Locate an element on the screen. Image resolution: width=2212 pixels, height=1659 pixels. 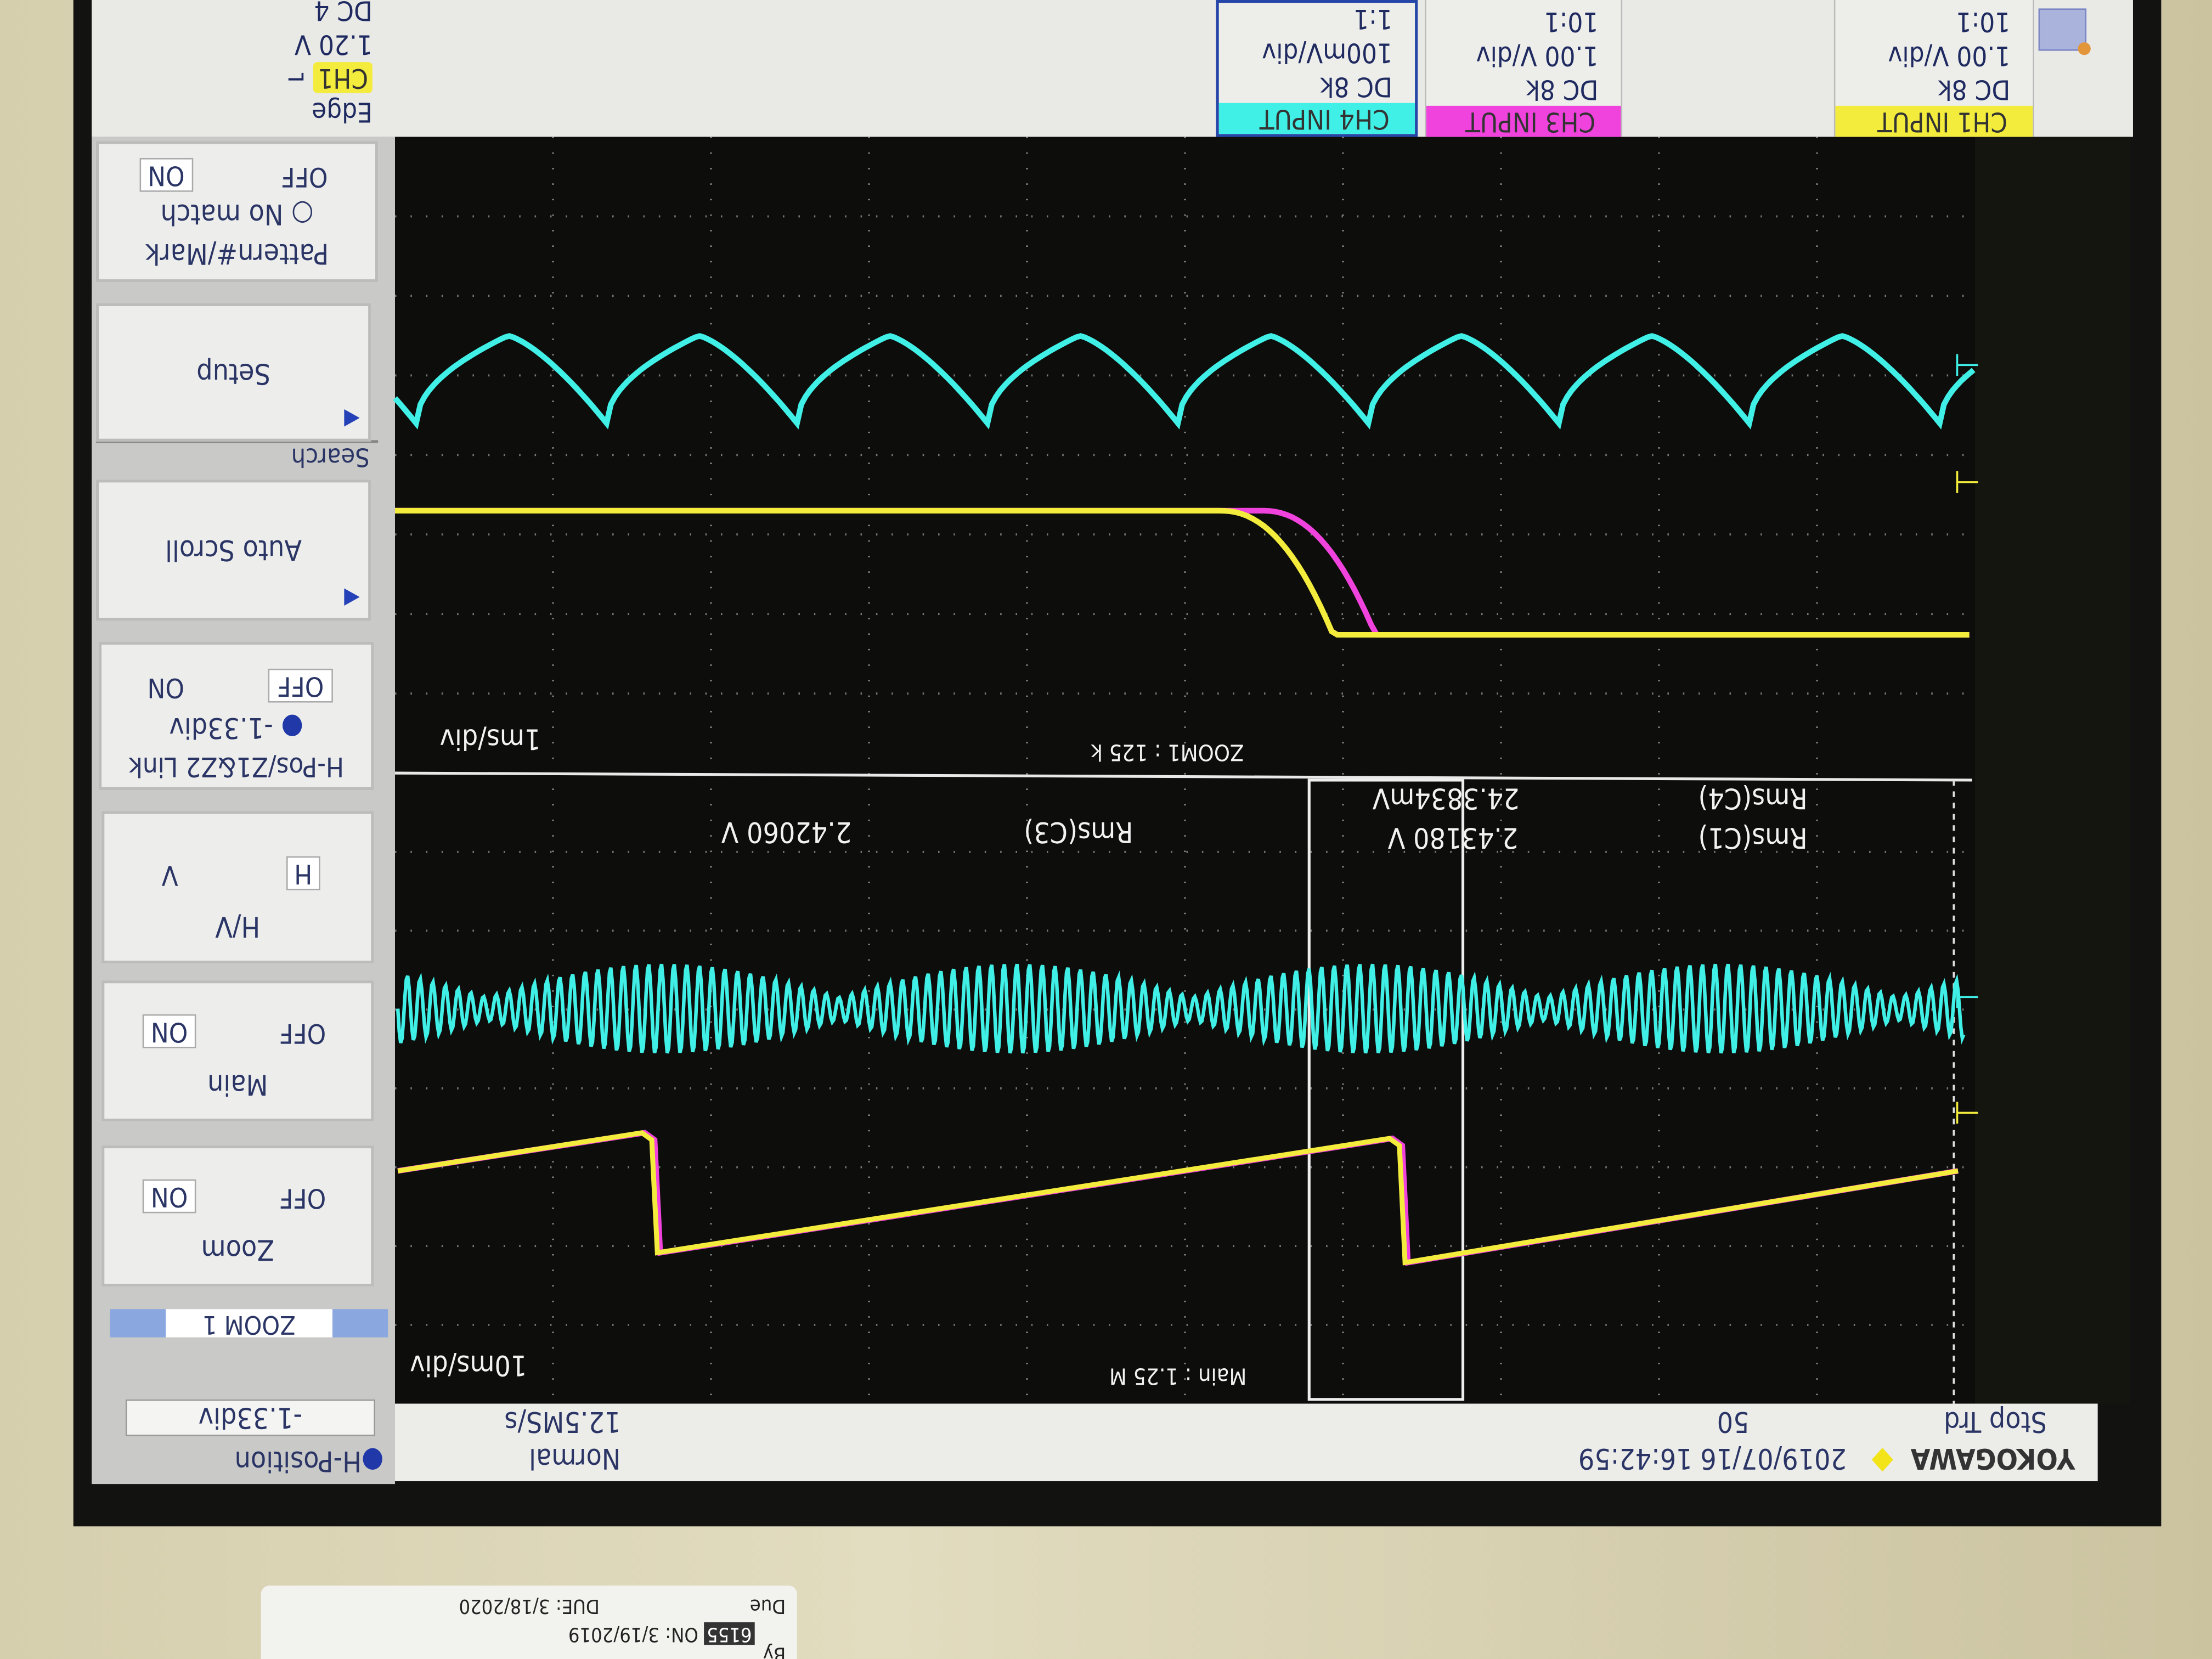
menu-icon is located at coordinates (2062, 29).